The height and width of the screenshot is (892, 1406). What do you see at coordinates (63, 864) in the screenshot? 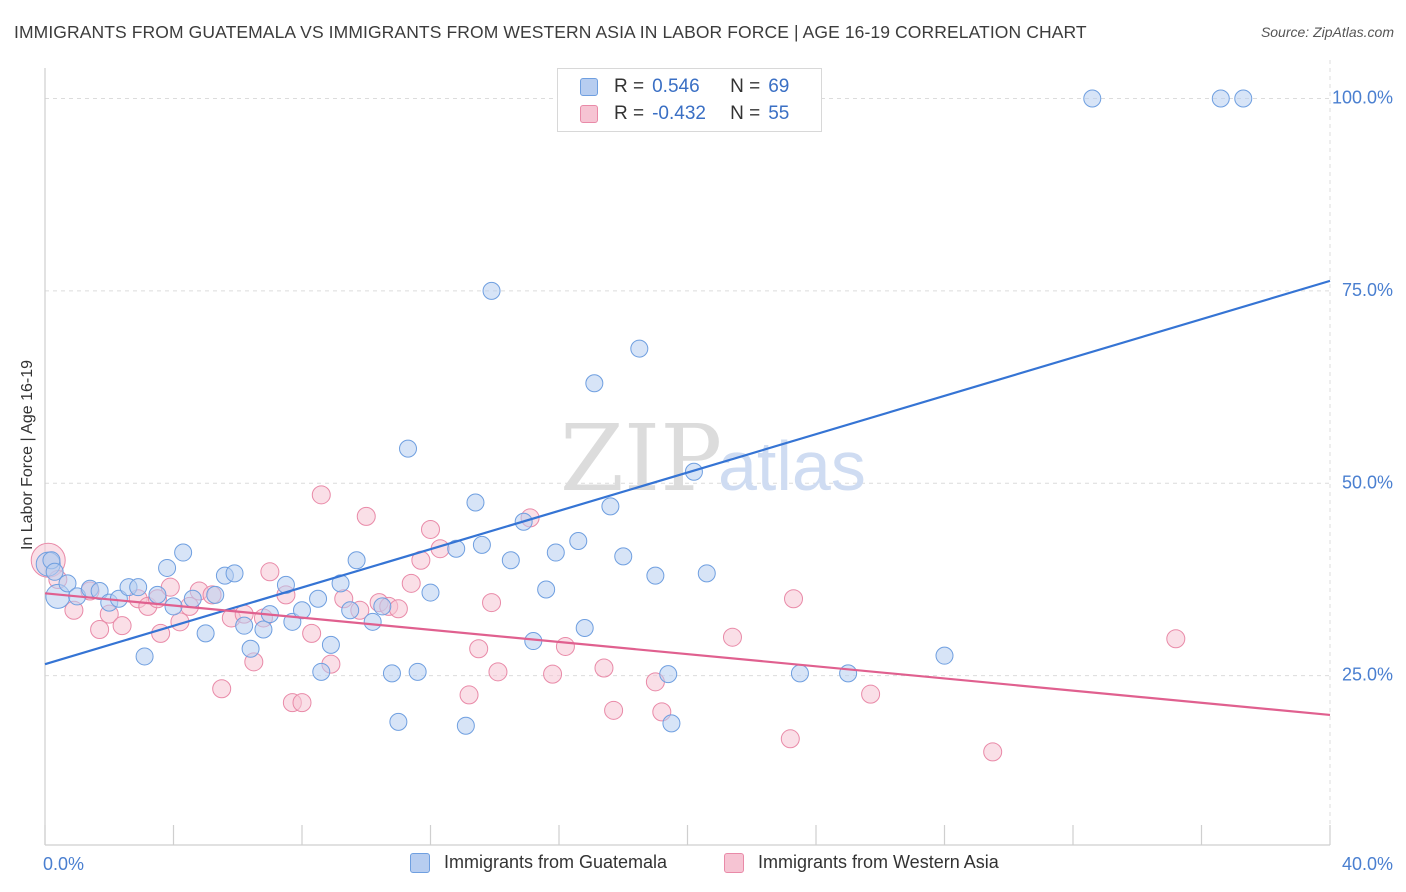
I see `x-tick-label: 0.0%` at bounding box center [63, 864].